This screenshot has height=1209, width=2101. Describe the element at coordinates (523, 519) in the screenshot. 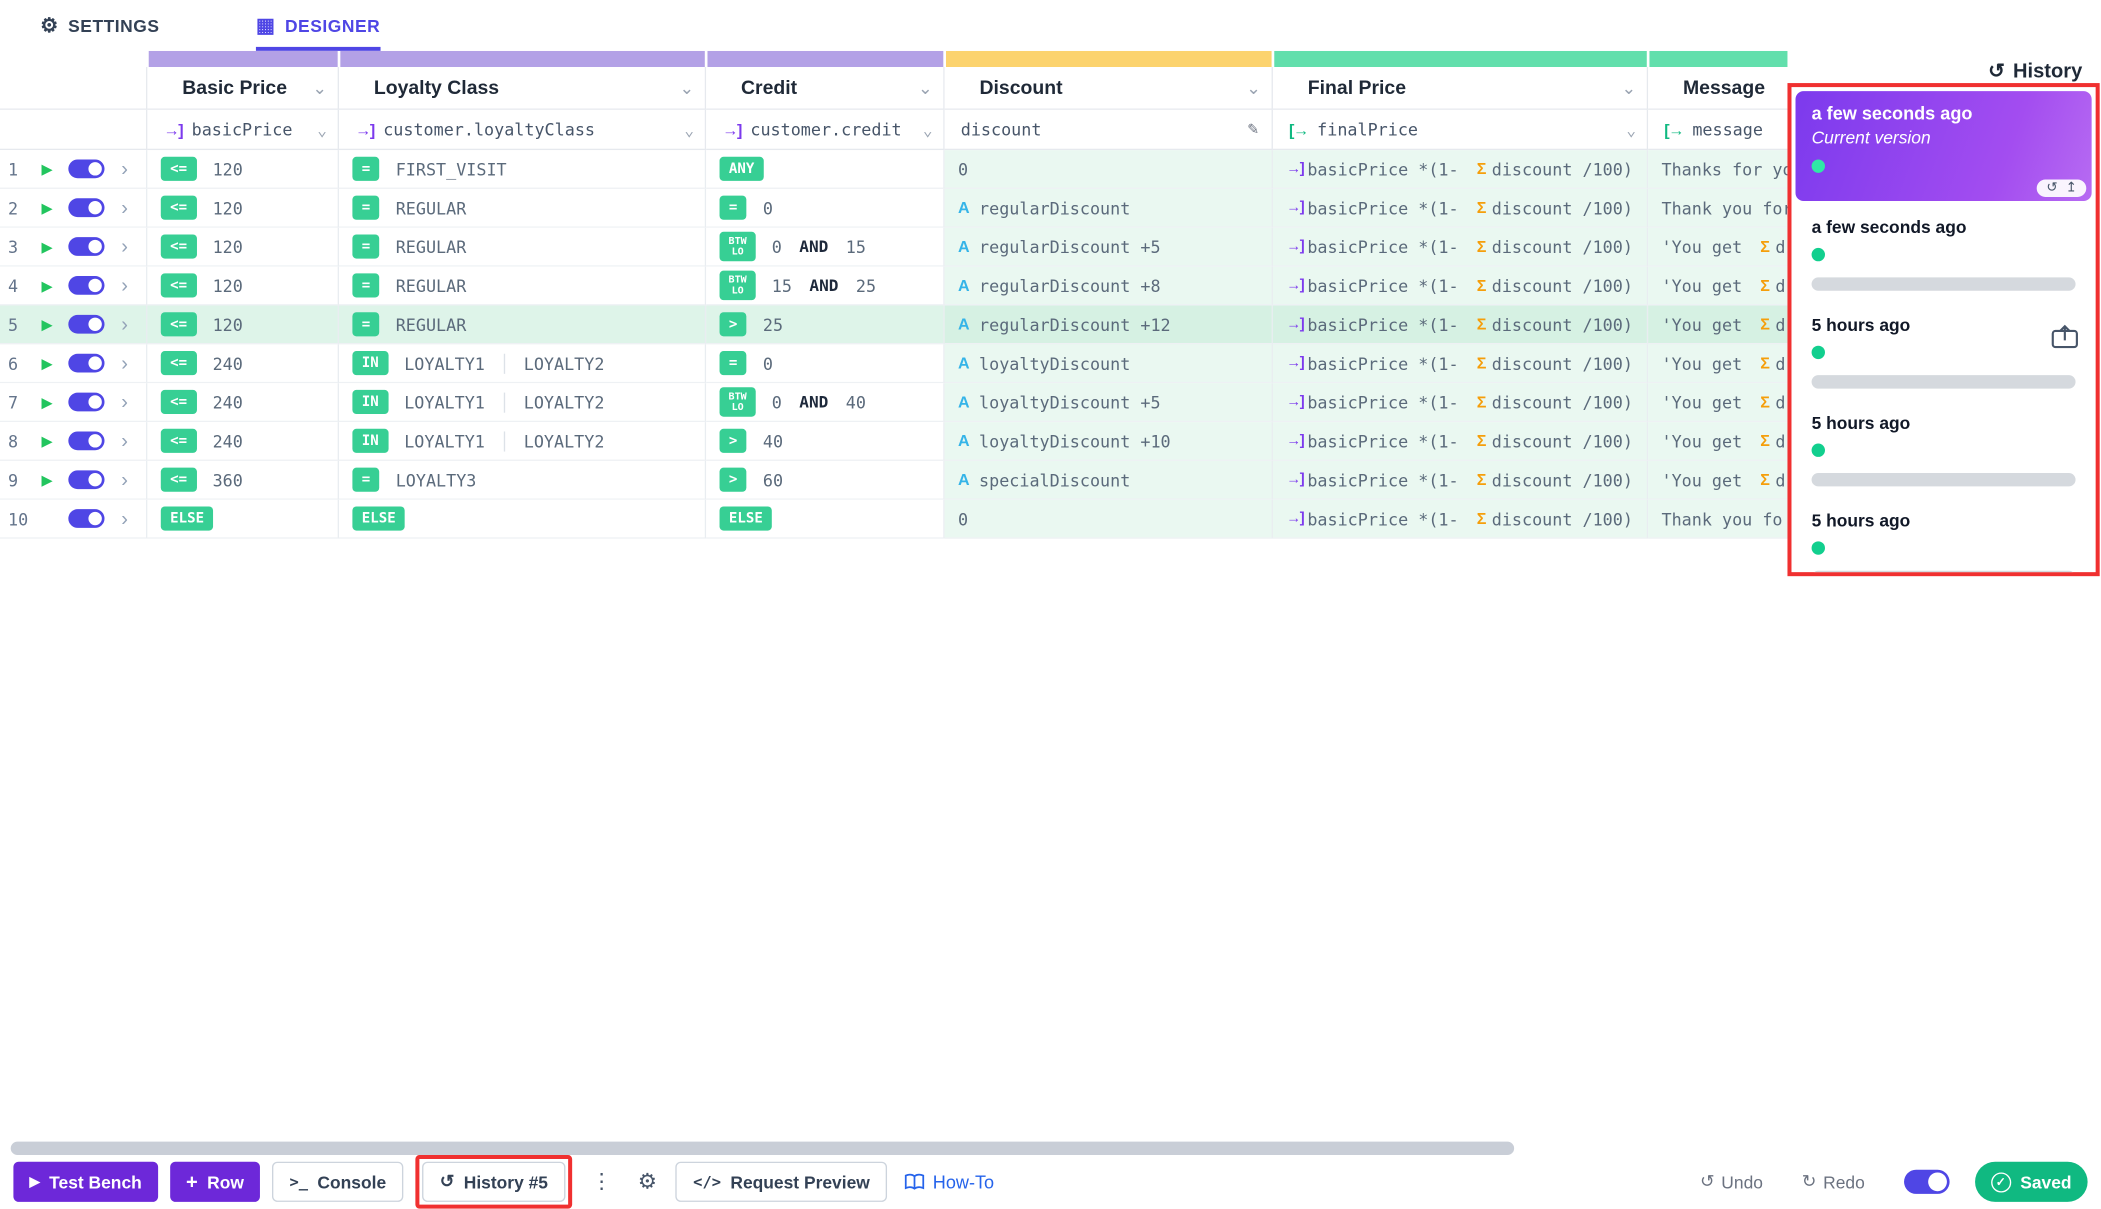

I see `cell-loyalty-class: ELSE` at that location.